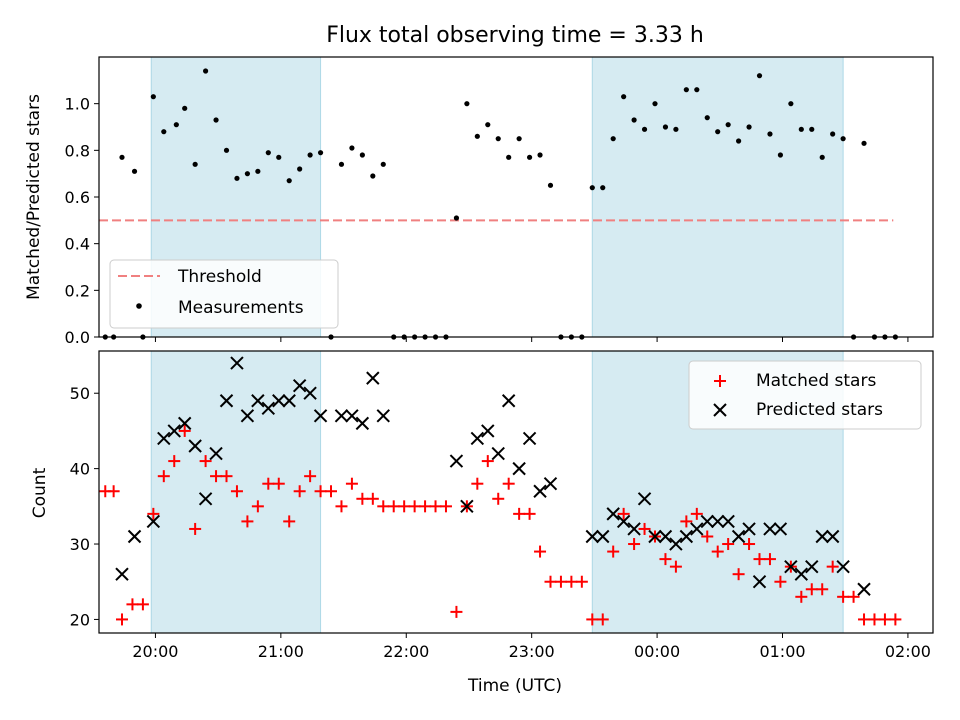 This screenshot has width=960, height=720. Describe the element at coordinates (34, 197) in the screenshot. I see `ratio-y-axis-label: Matched/Predicted stars` at that location.